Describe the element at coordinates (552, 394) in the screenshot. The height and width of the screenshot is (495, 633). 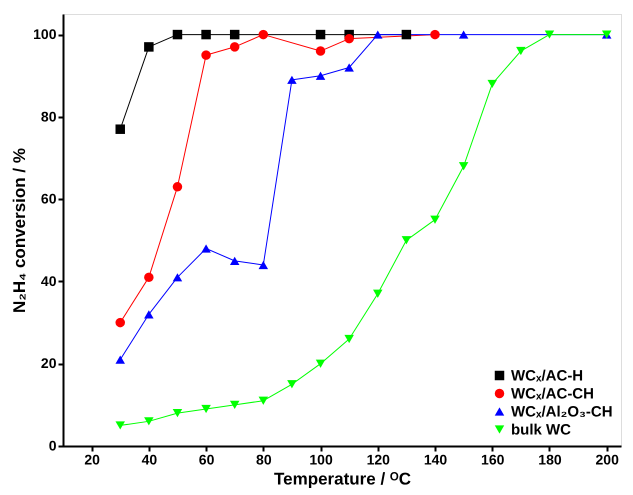
I see `legend-label: WCₓ/AC-CH` at that location.